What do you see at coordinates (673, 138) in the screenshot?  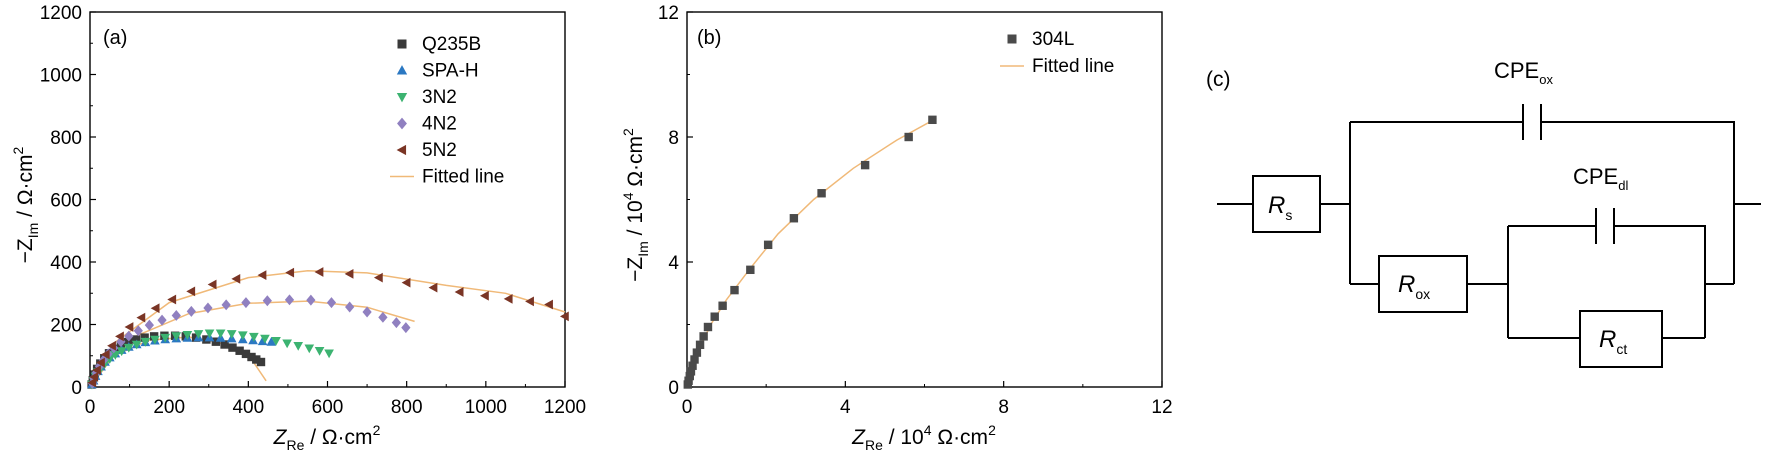 I see `panel-b-y-tick-label: 8` at bounding box center [673, 138].